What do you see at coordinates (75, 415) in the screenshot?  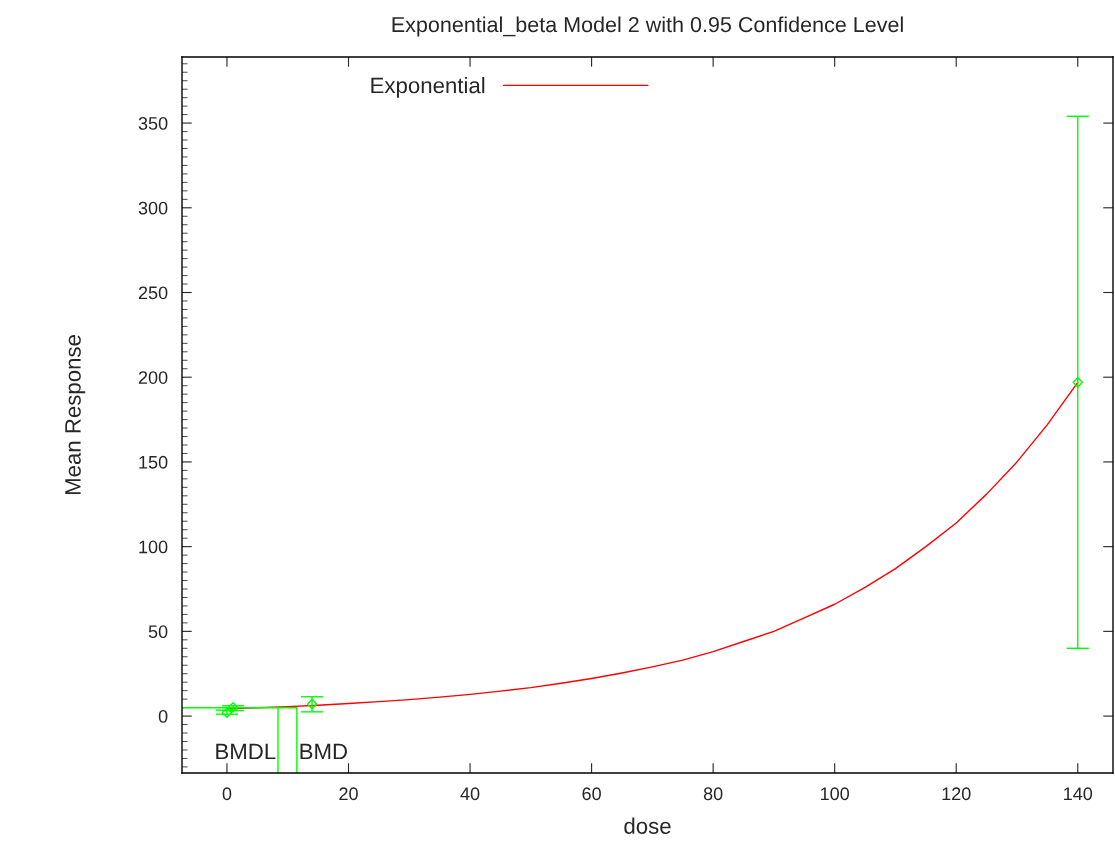 I see `y-axis-title: Mean Response` at bounding box center [75, 415].